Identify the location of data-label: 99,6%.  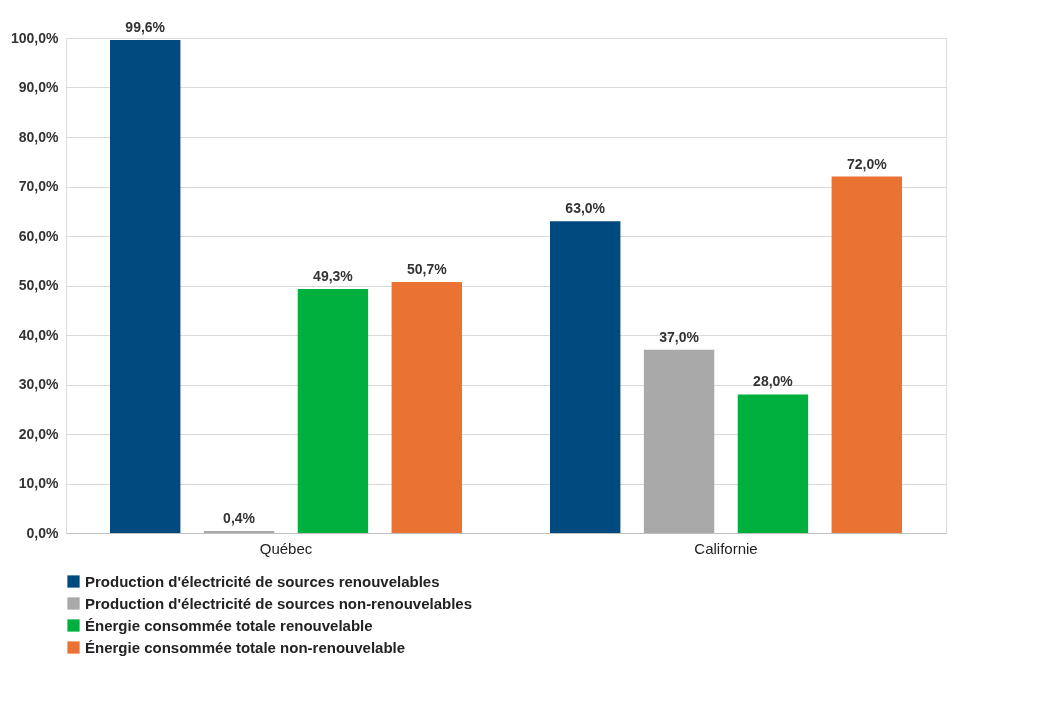
(145, 26).